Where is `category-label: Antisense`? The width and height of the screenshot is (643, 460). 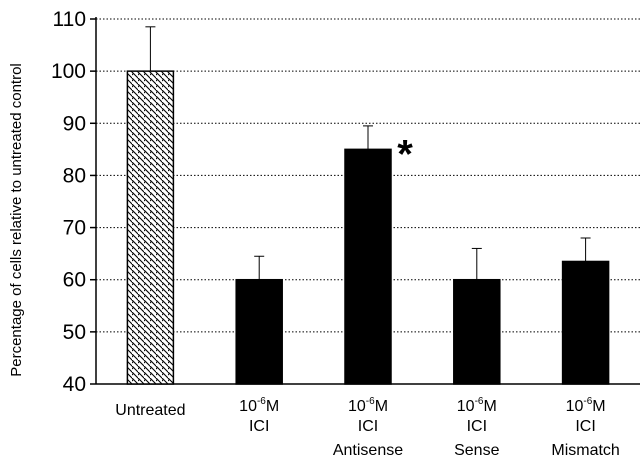 category-label: Antisense is located at coordinates (368, 450).